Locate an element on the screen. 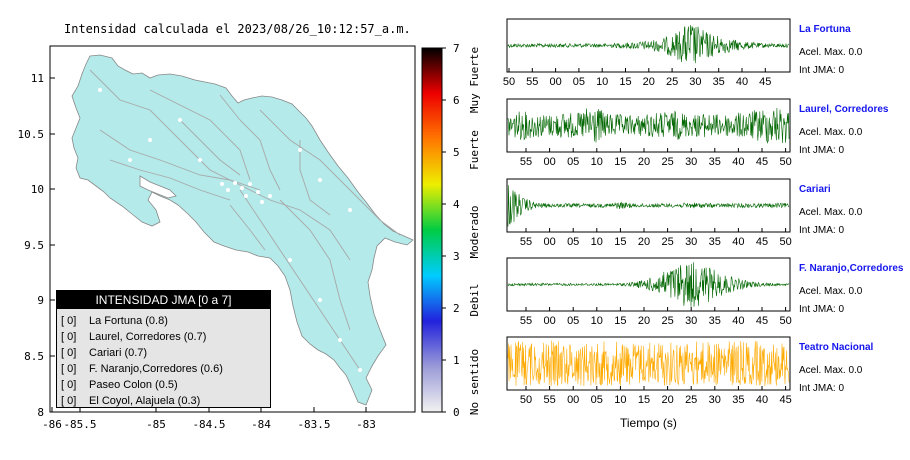  lat-tick-label: 11 is located at coordinates (37, 78).